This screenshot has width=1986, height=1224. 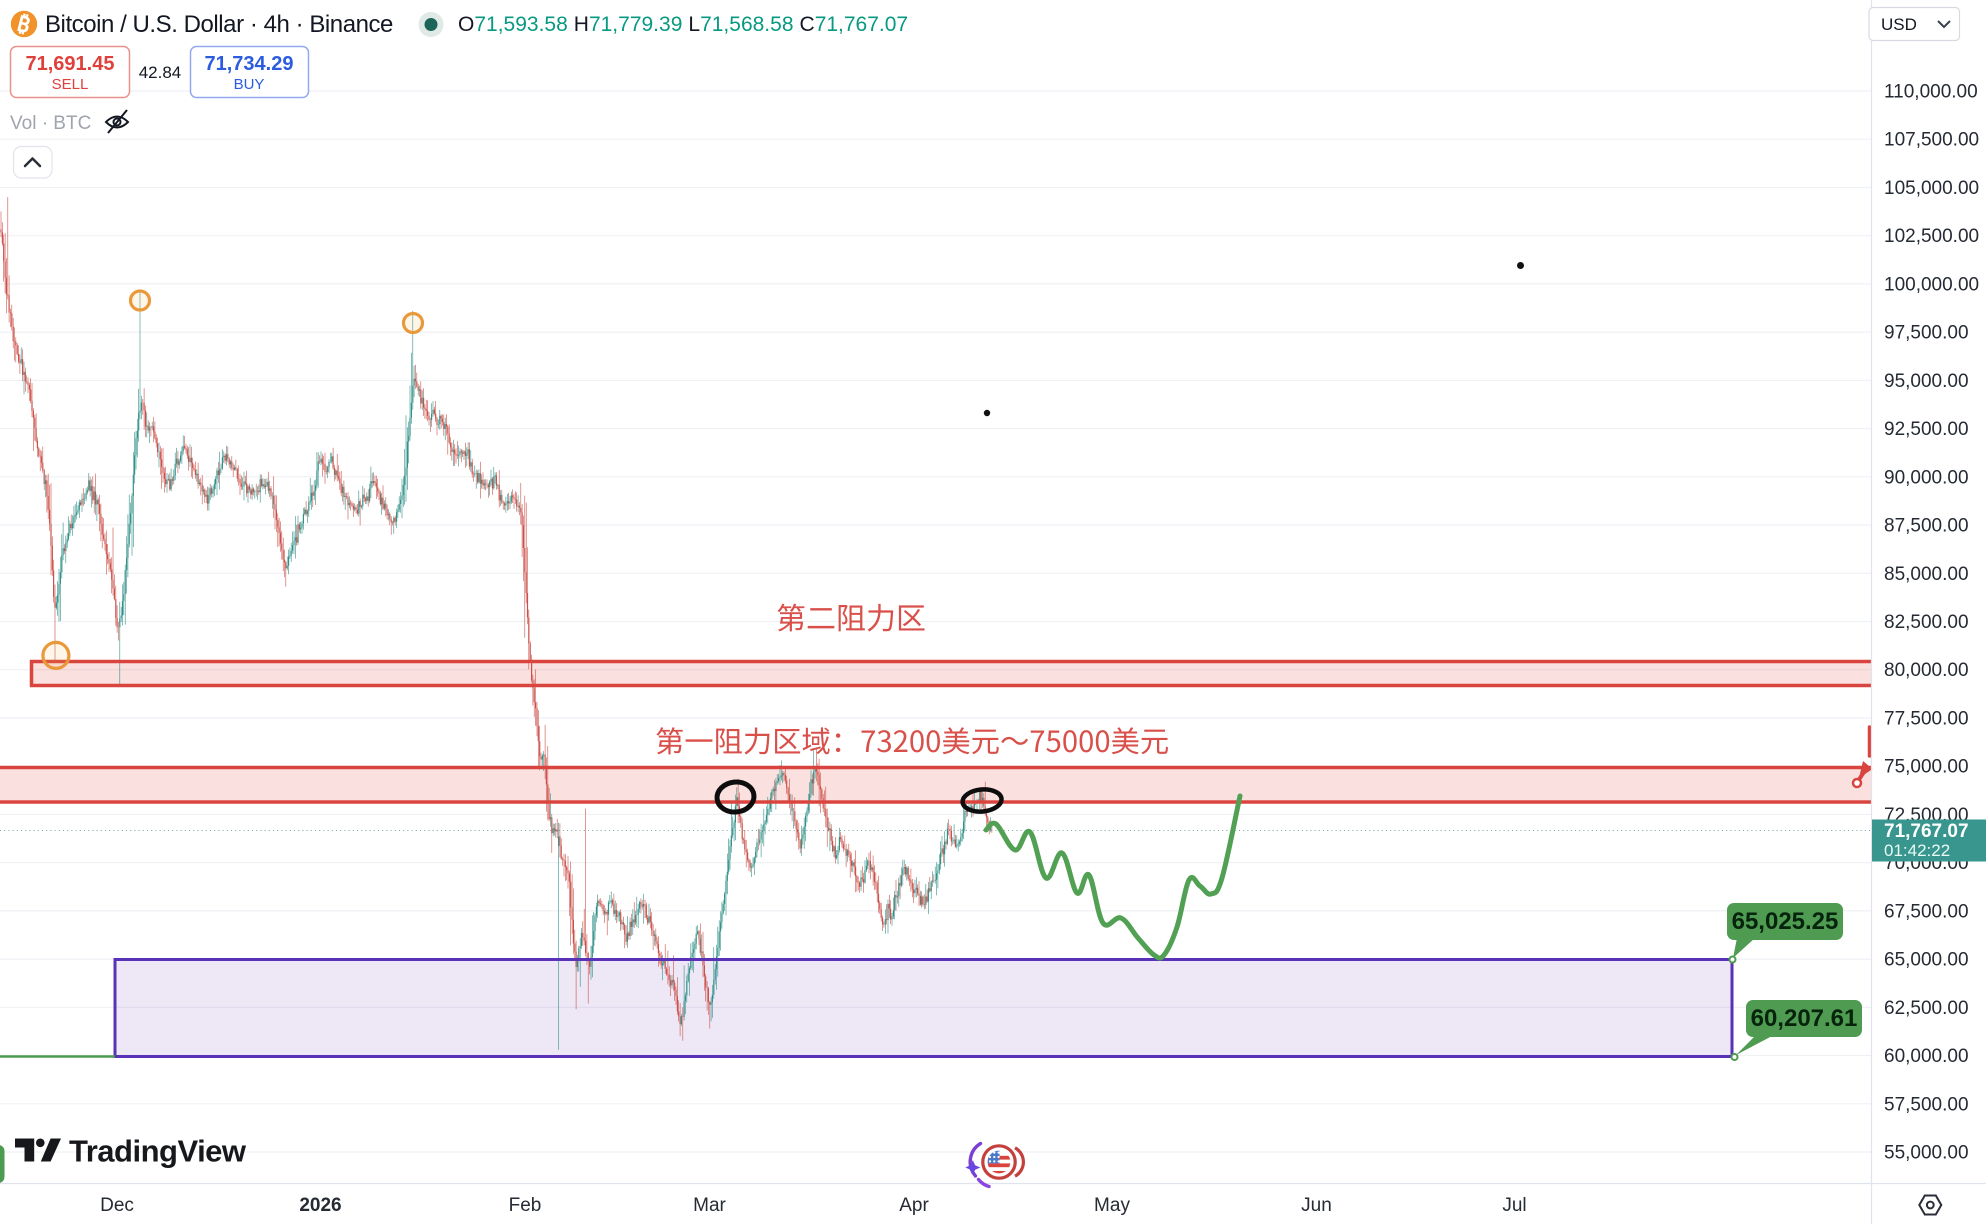 I want to click on svg-text: Jun, so click(x=1316, y=1205).